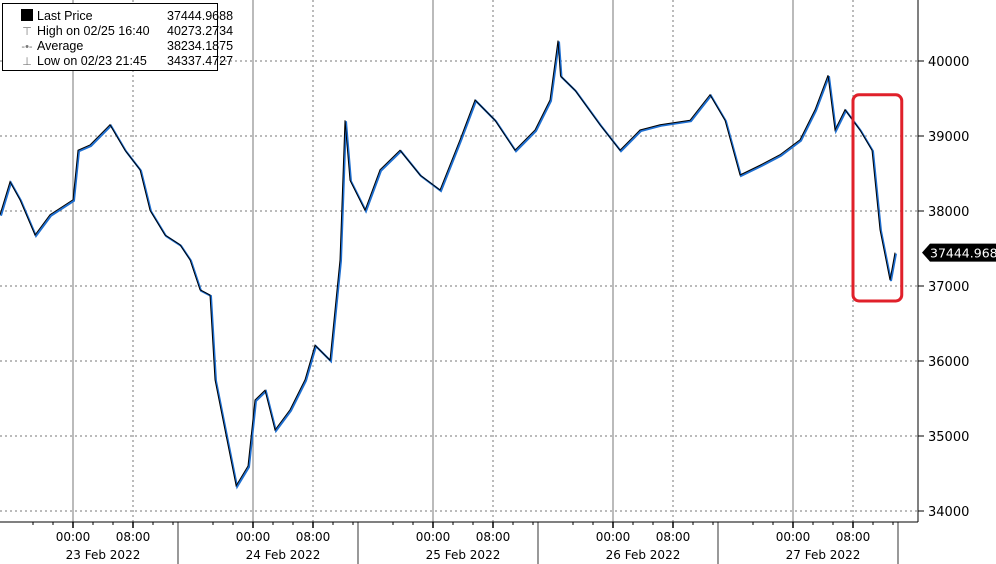 Image resolution: width=996 pixels, height=564 pixels. What do you see at coordinates (963, 253) in the screenshot?
I see `last-price-label: 37444.9688` at bounding box center [963, 253].